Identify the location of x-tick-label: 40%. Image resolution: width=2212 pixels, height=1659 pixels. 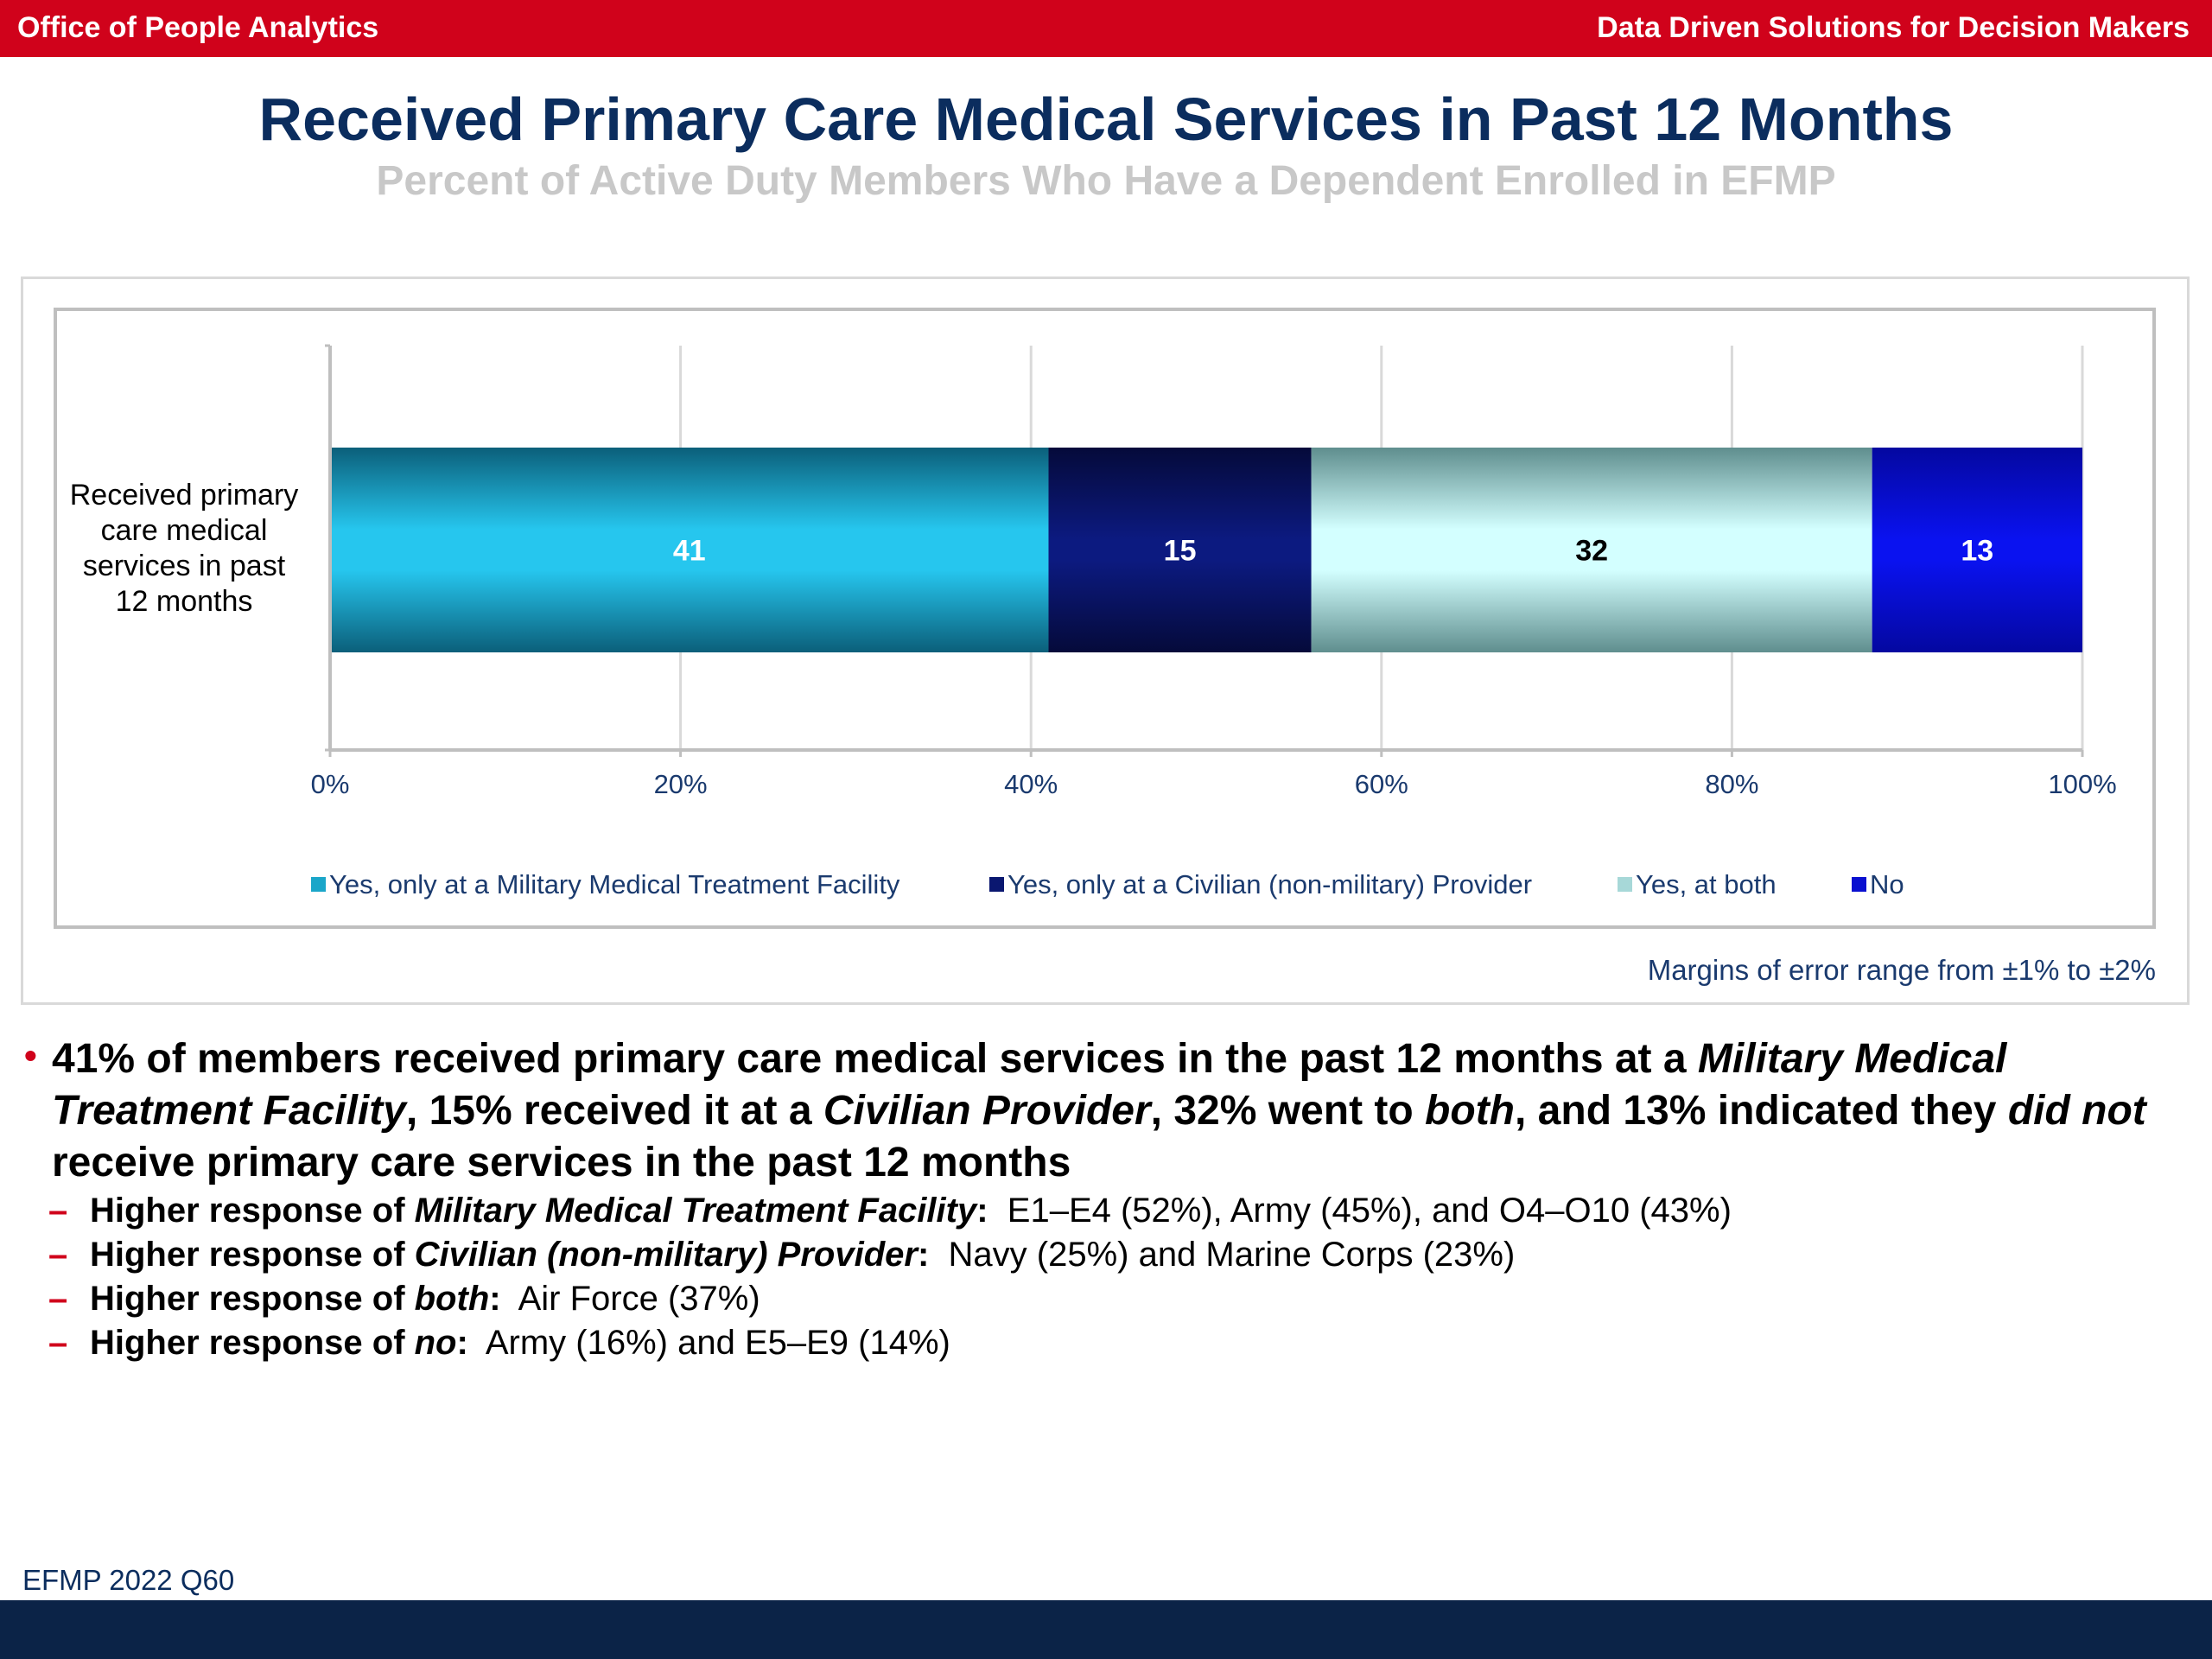
(1031, 784).